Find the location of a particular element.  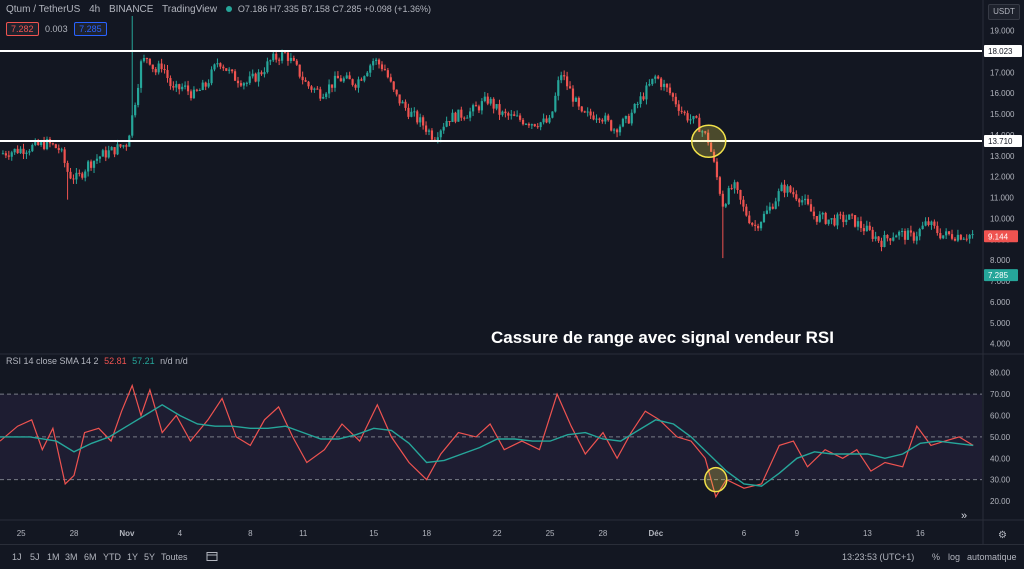

range-ytd-button: YTD is located at coordinates (112, 557).